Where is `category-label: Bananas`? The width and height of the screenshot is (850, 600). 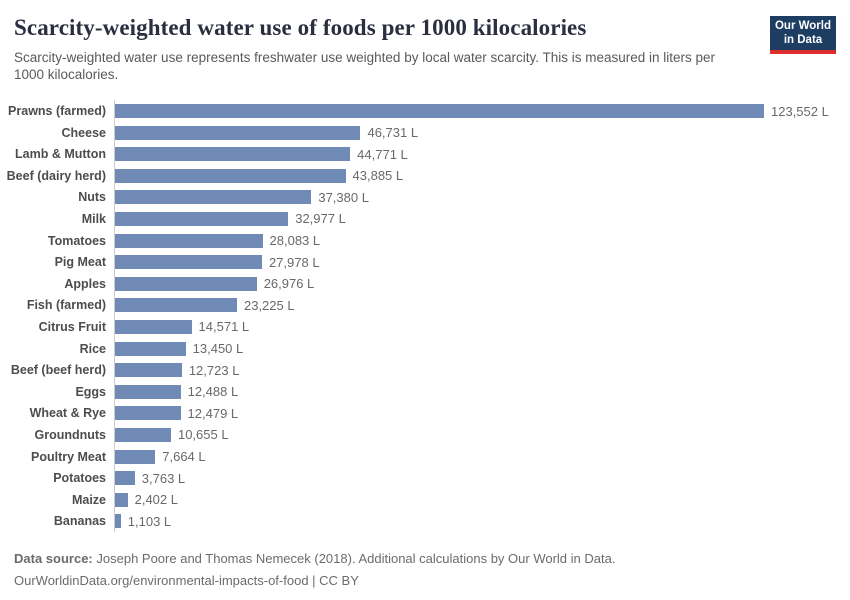 category-label: Bananas is located at coordinates (79, 521).